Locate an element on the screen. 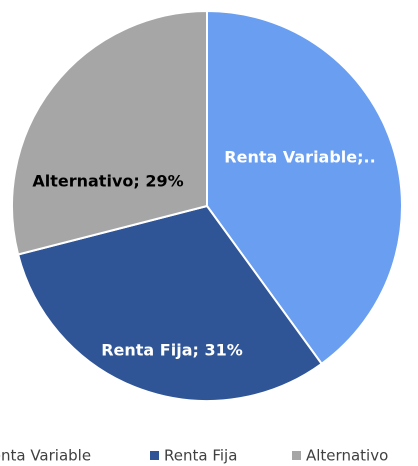 Image resolution: width=418 pixels, height=466 pixels. data-label: Renta Fija; 31% is located at coordinates (172, 350).